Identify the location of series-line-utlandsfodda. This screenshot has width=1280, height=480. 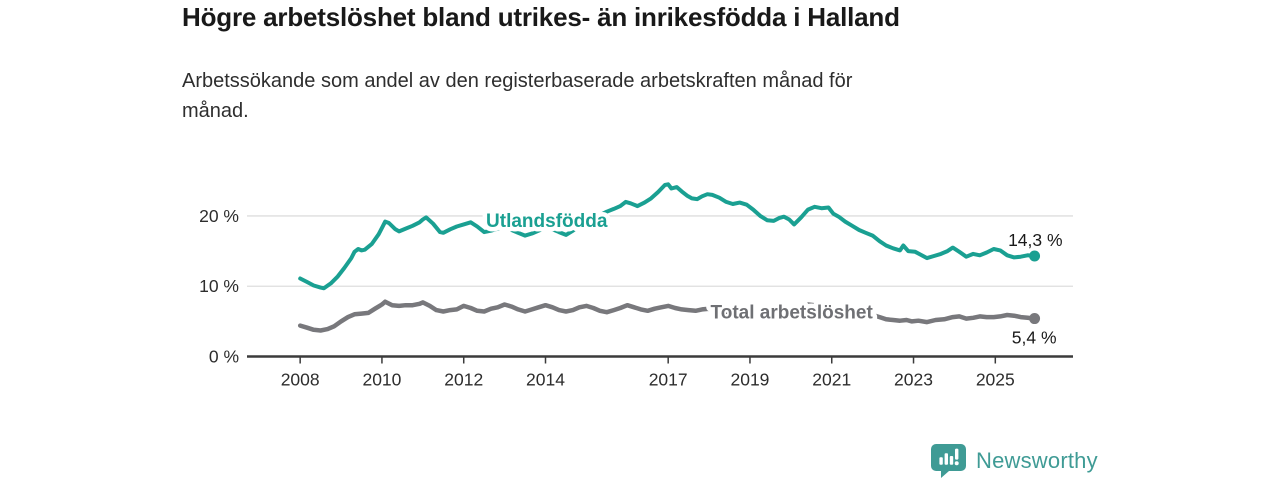
(667, 236).